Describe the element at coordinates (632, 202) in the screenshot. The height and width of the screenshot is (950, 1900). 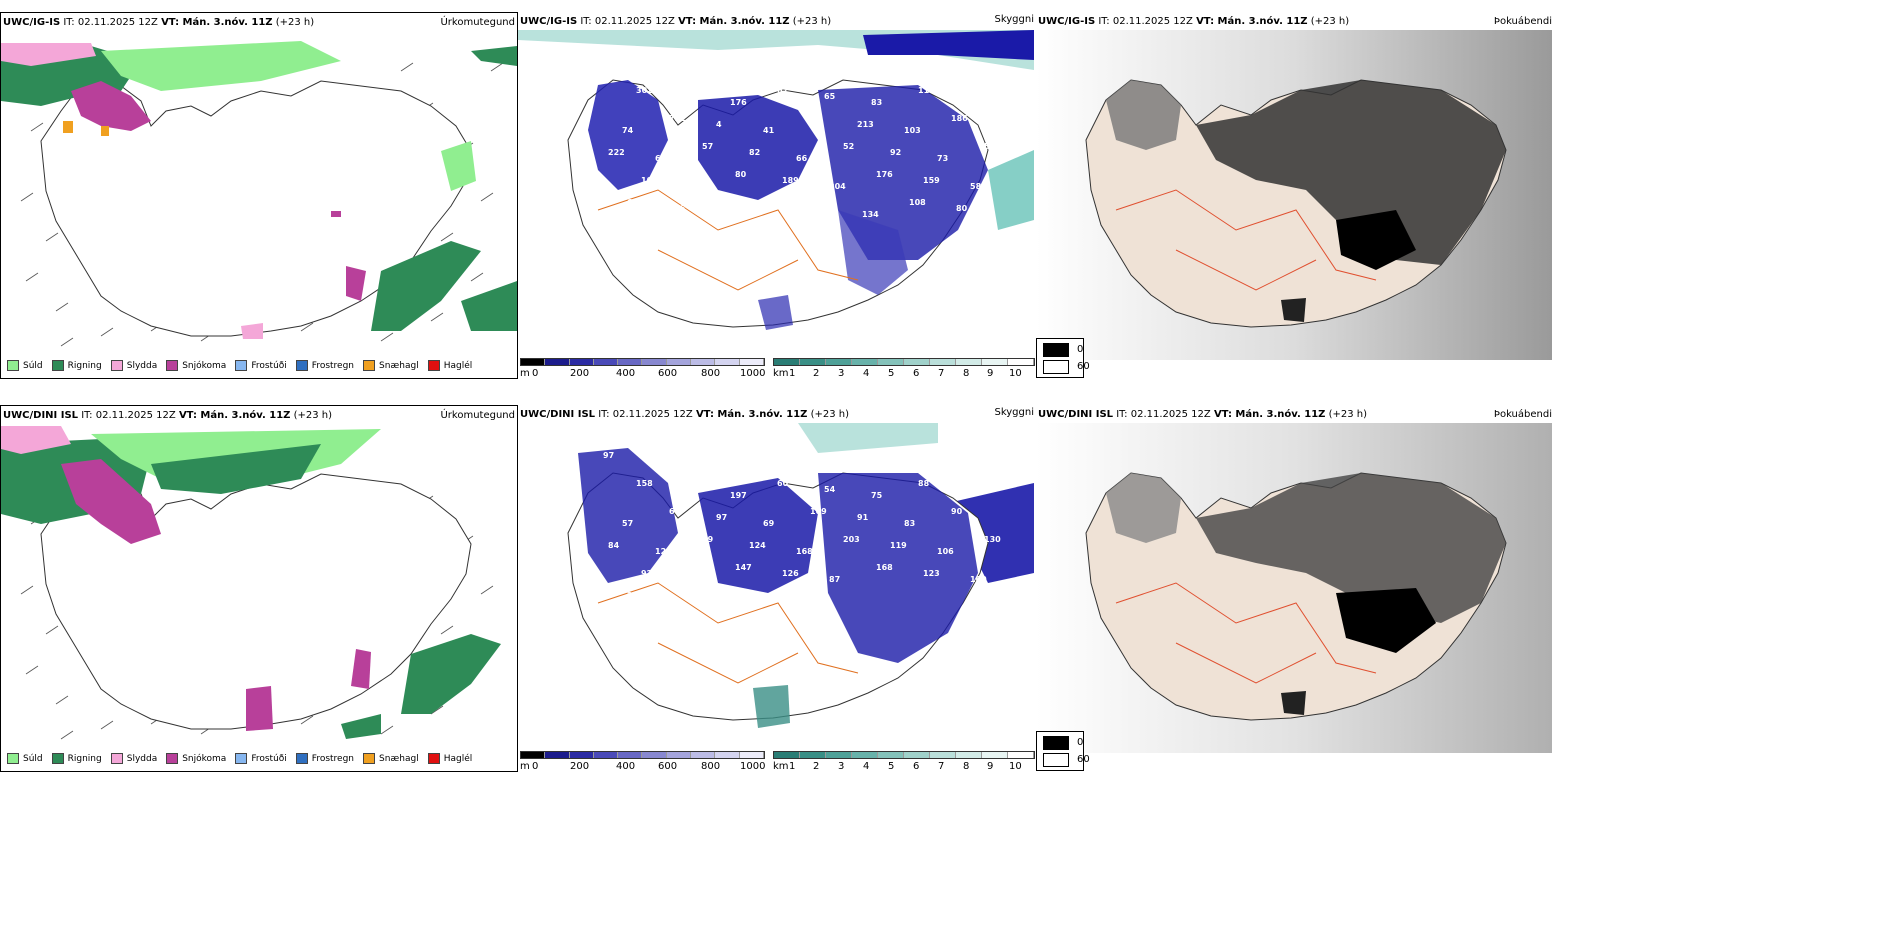
I see `visibility-value-label: 63` at that location.